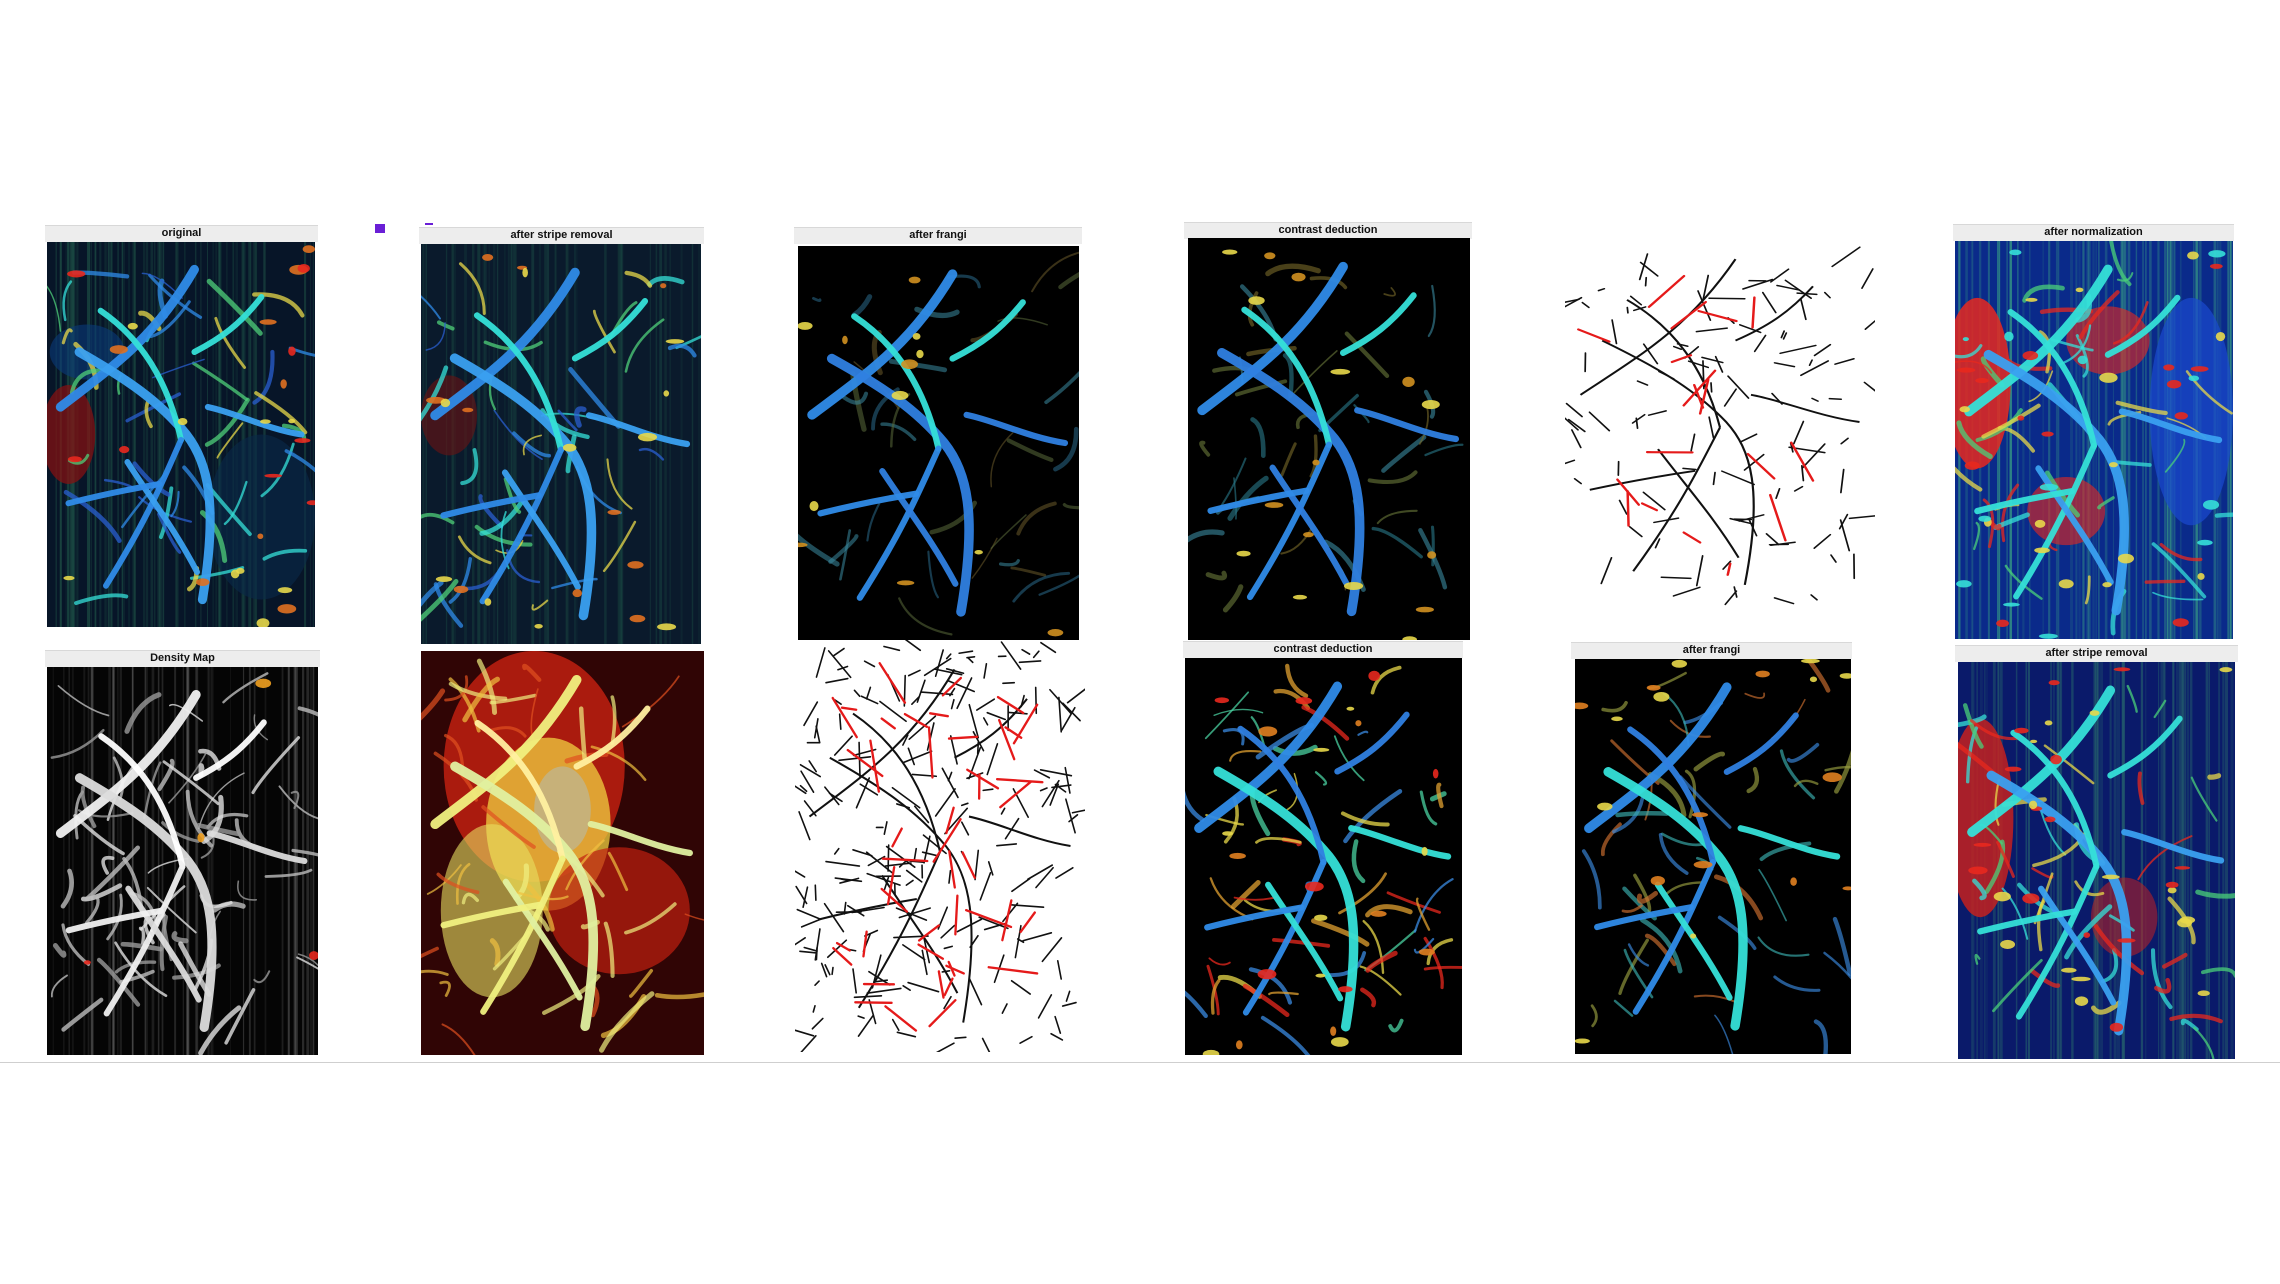 Image resolution: width=2280 pixels, height=1284 pixels. Describe the element at coordinates (1328, 230) in the screenshot. I see `panel-title-contrast-deduction-top: contrast deduction` at that location.